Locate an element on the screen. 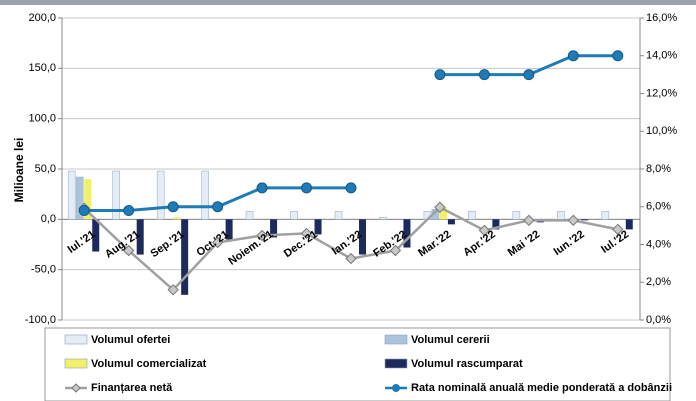 This screenshot has height=401, width=696. legend-label: Volumul ofertei is located at coordinates (130, 340).